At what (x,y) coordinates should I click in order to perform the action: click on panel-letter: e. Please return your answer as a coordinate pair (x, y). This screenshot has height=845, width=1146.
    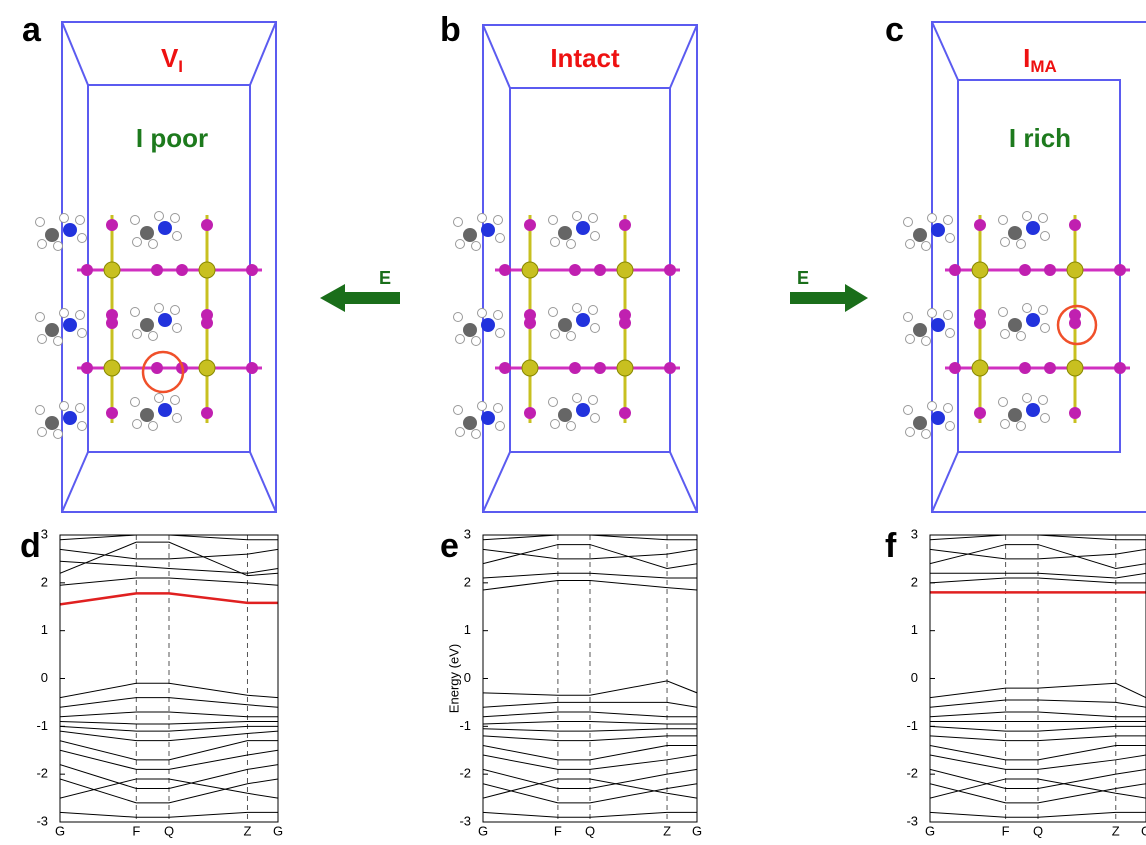
    Looking at the image, I should click on (449, 546).